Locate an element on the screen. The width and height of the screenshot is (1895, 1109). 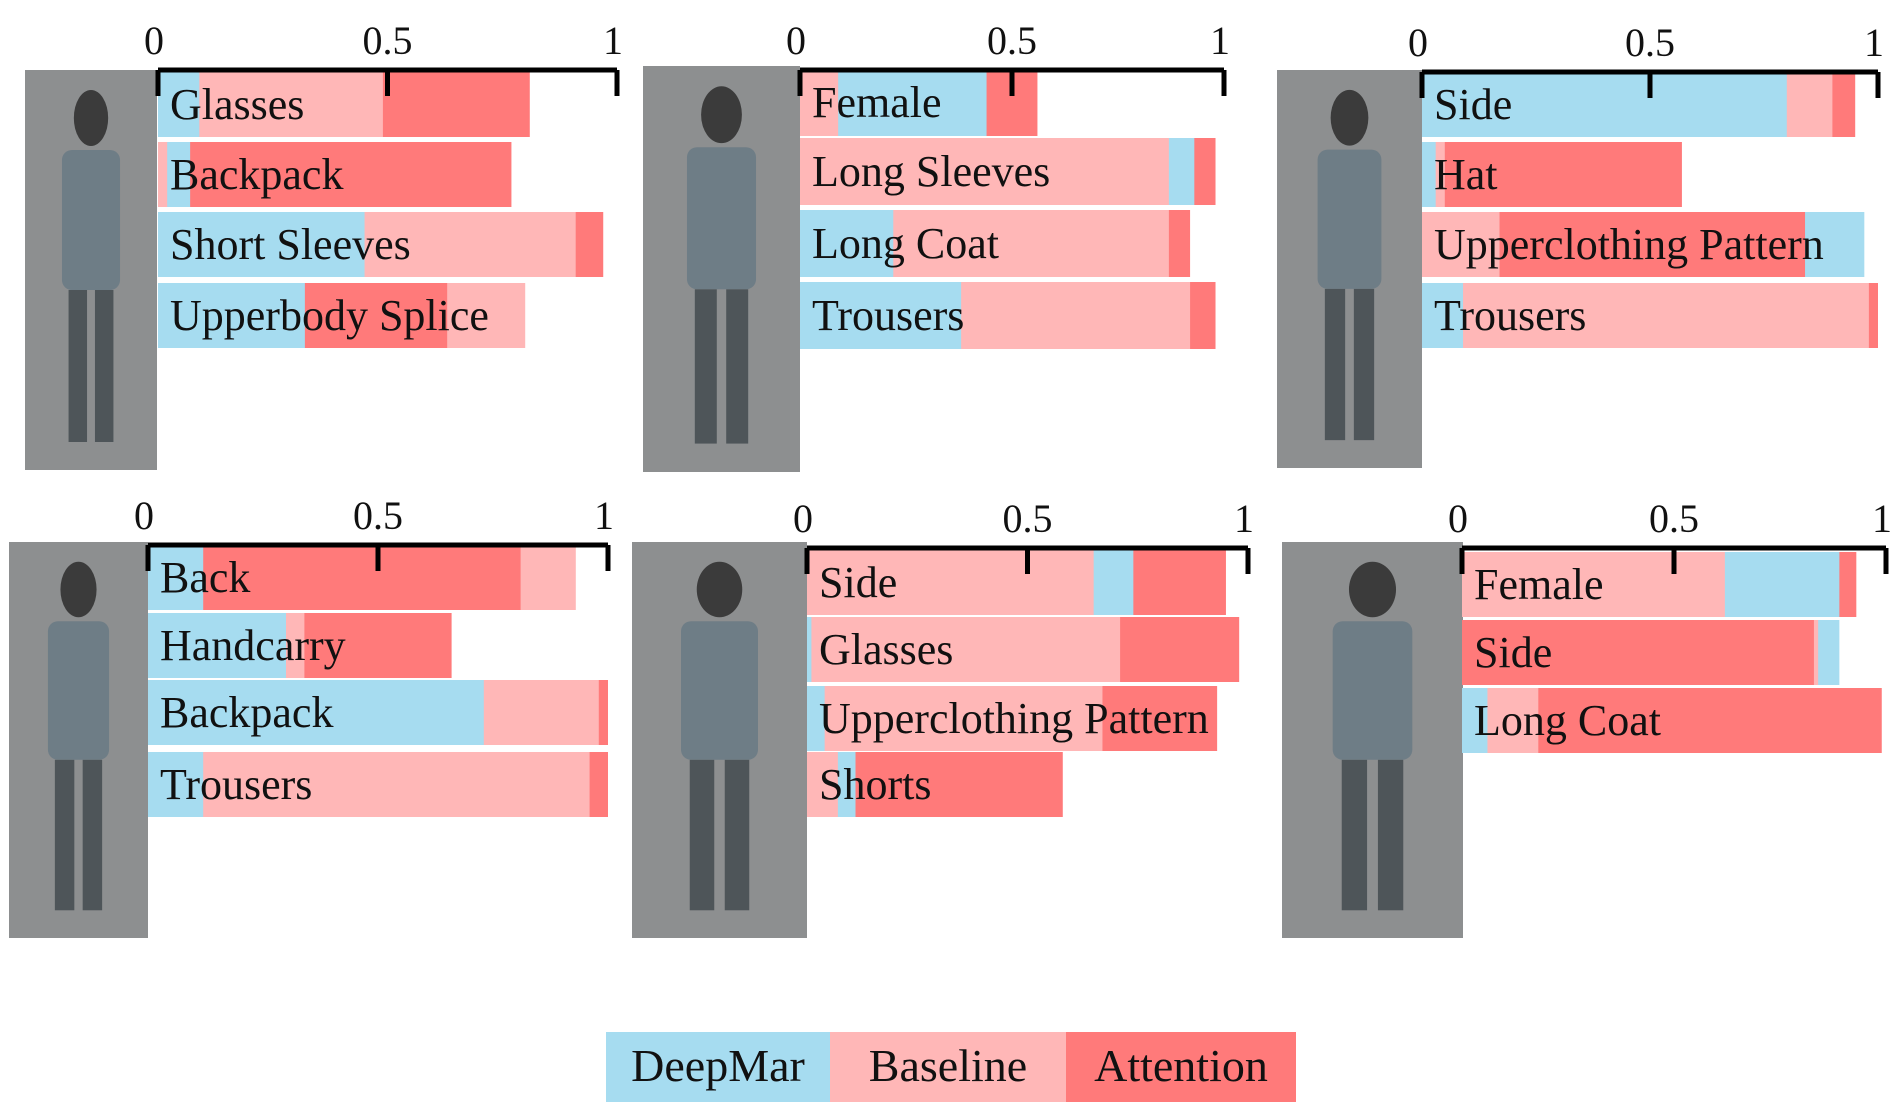
chart-panel-2: Female Long Sleeves Long Coat Trousers 0 0.5 1 is located at coordinates (936, 245).